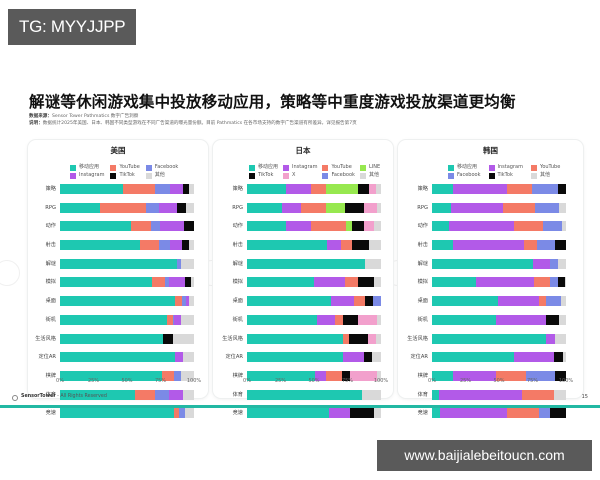  I want to click on carousel-prev-icon, so click(10, 273).